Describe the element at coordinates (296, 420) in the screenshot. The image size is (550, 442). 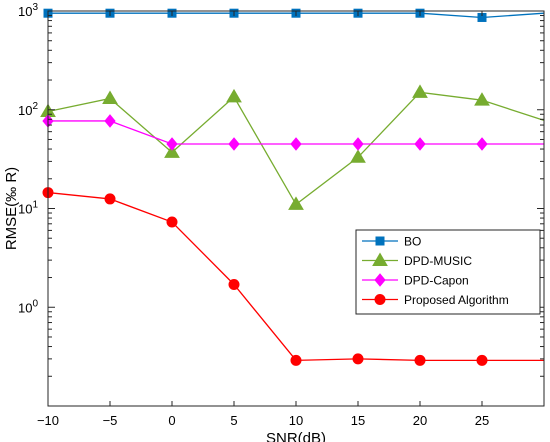
I see `x-tick-label: 10` at that location.